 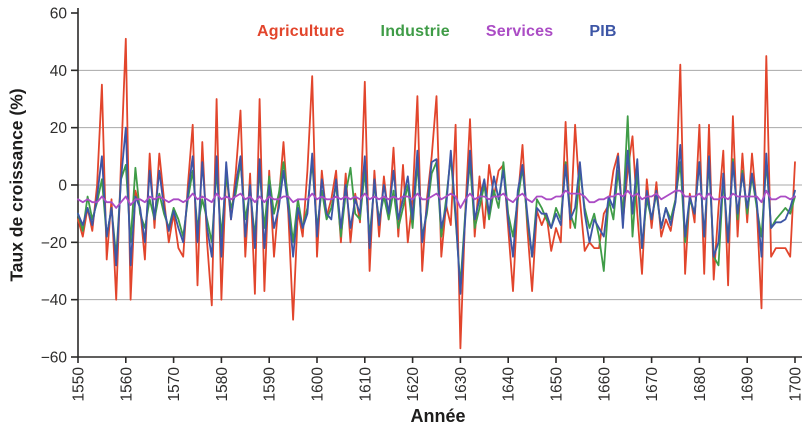 What do you see at coordinates (126, 384) in the screenshot?
I see `x-tick-label: 1560` at bounding box center [126, 384].